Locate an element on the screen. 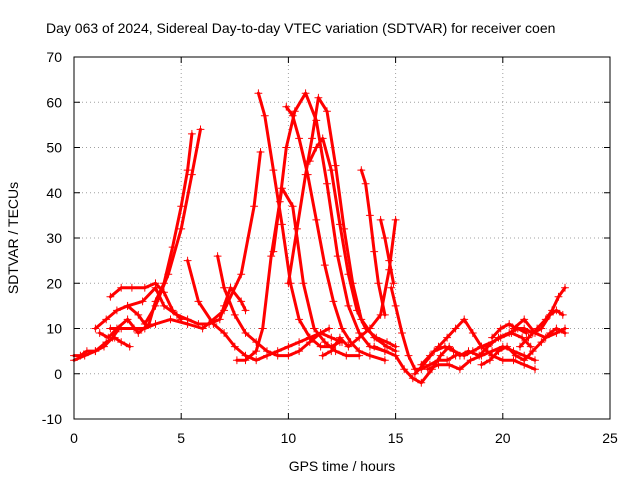  series-arc-v is located at coordinates (478, 344).